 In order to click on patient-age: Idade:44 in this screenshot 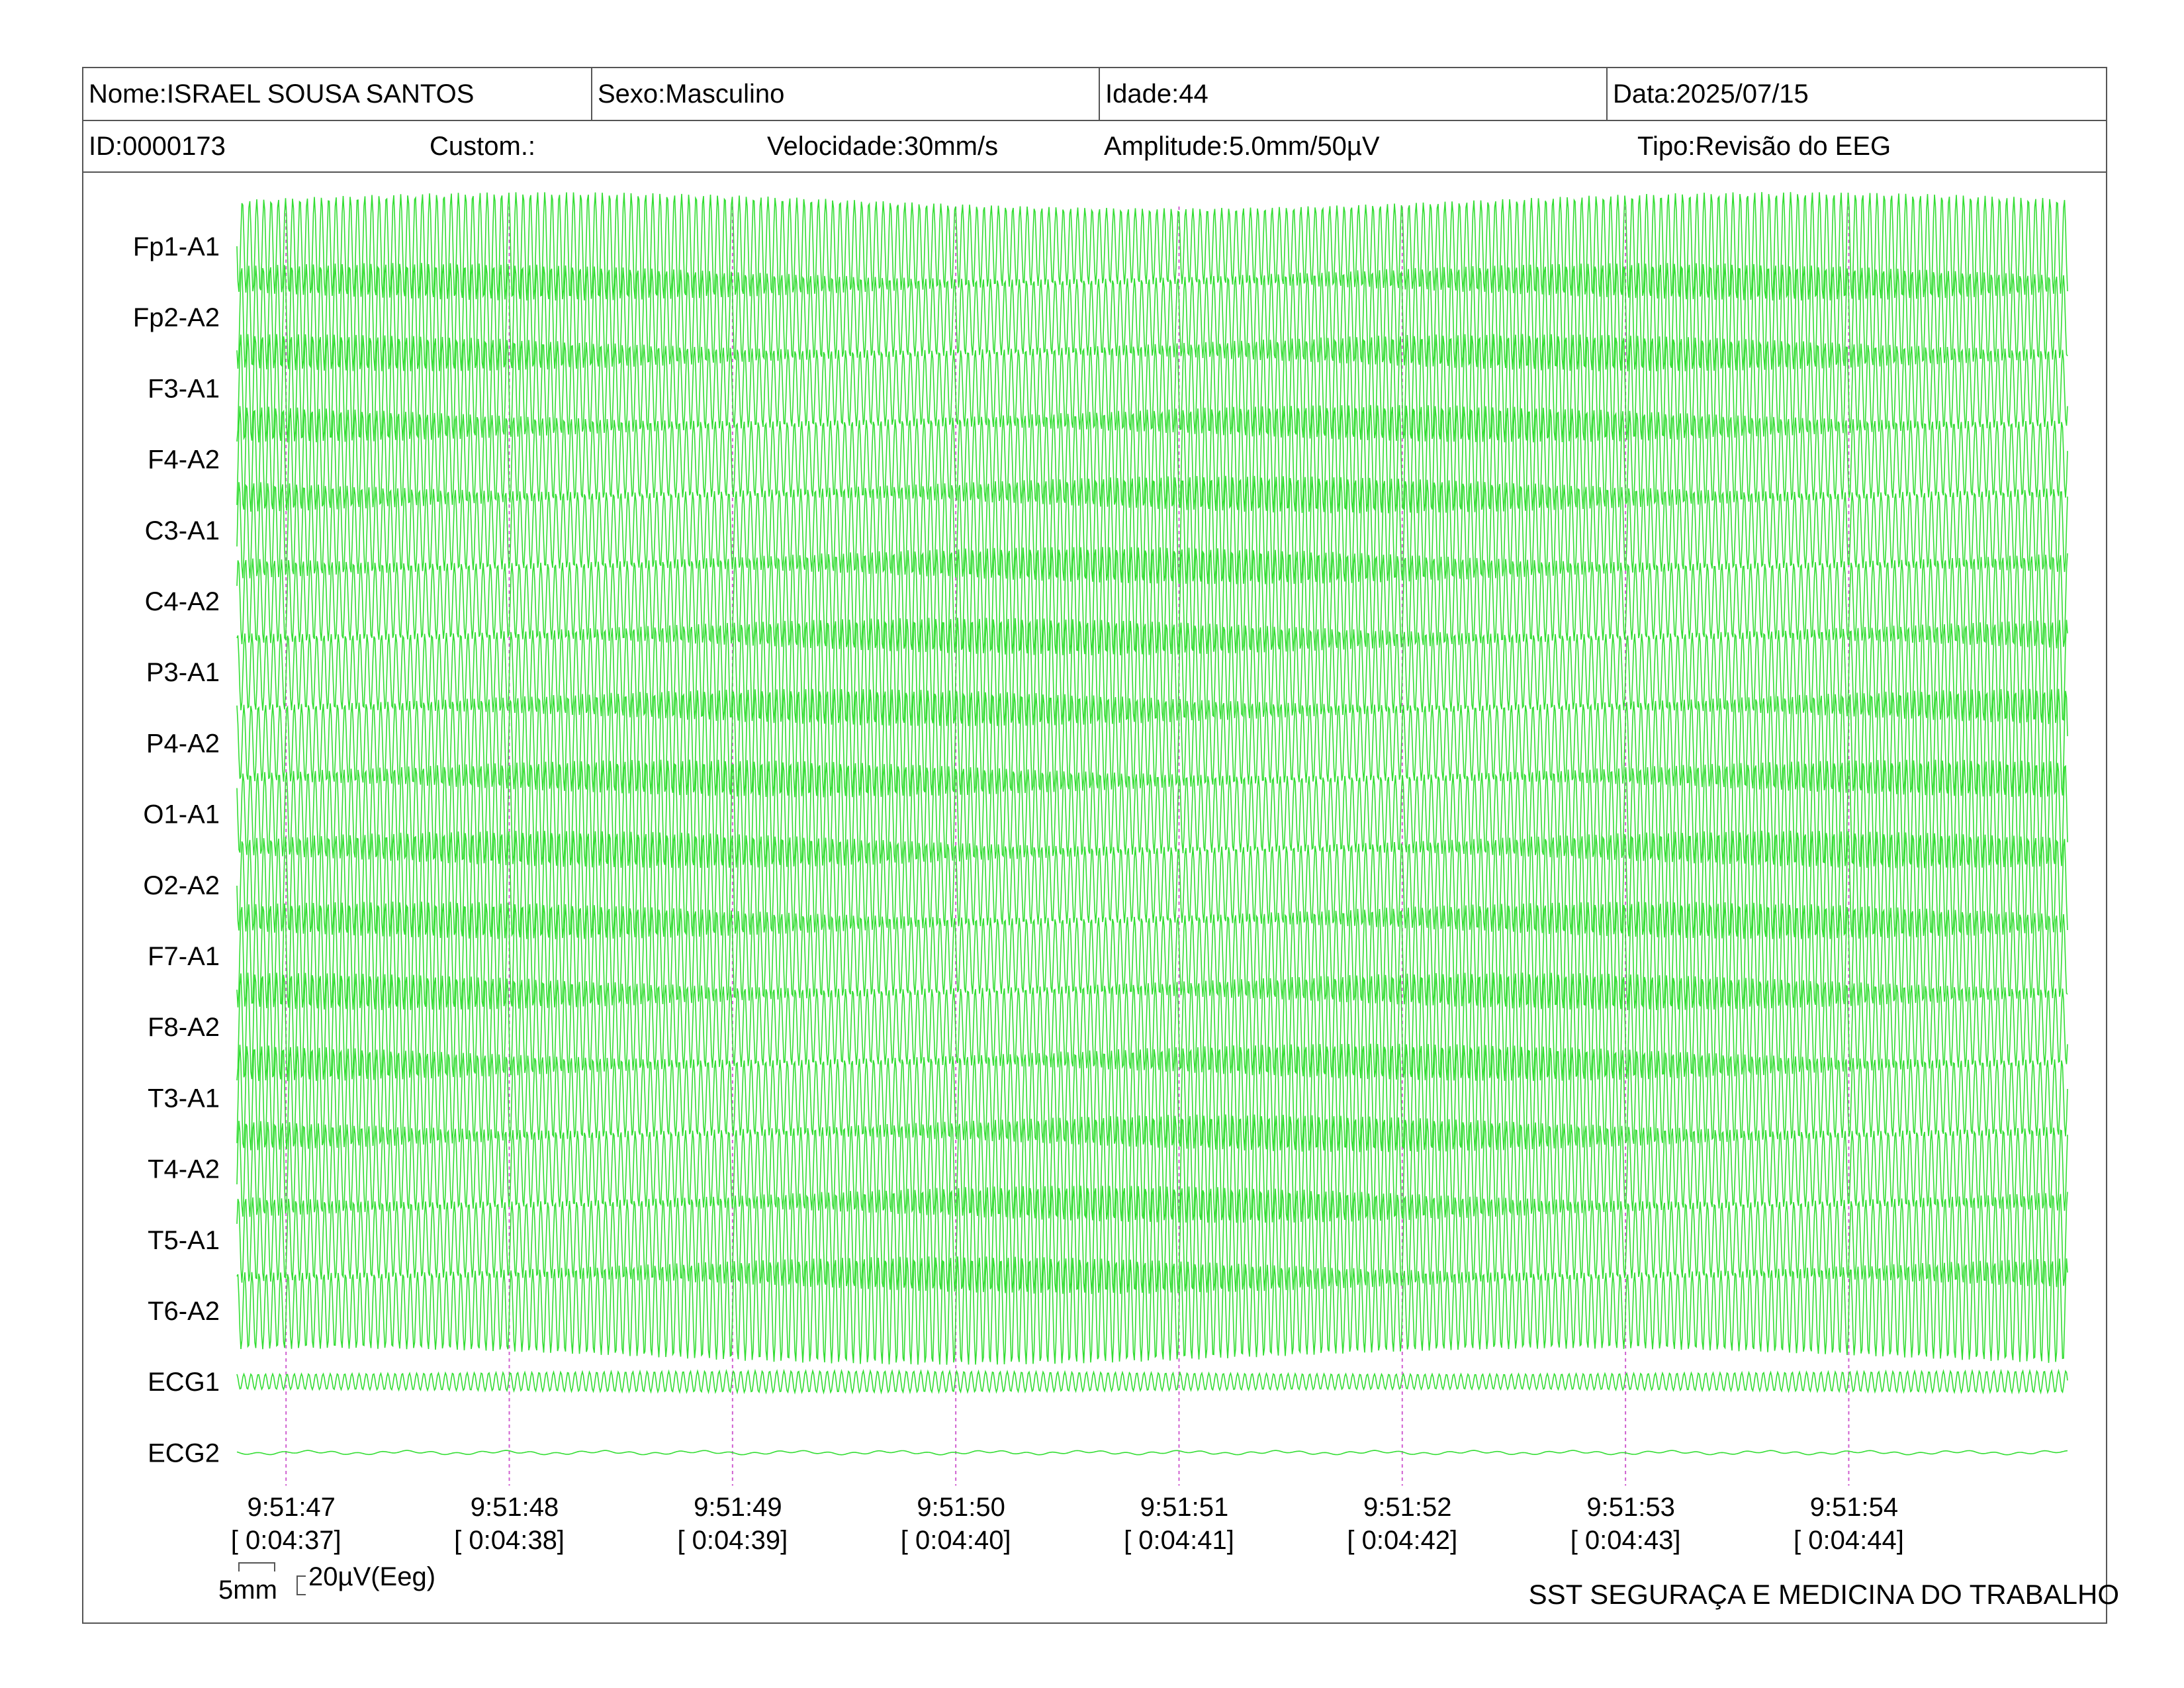, I will do `click(1352, 94)`.